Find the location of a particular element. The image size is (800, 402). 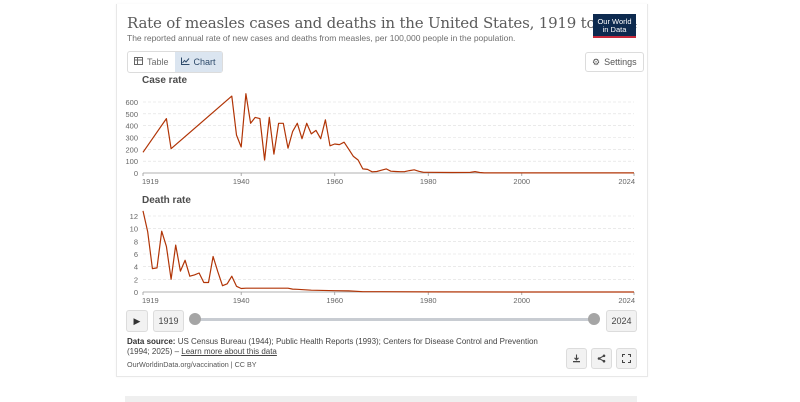

case-x-tick-label: 2000 is located at coordinates (521, 181).